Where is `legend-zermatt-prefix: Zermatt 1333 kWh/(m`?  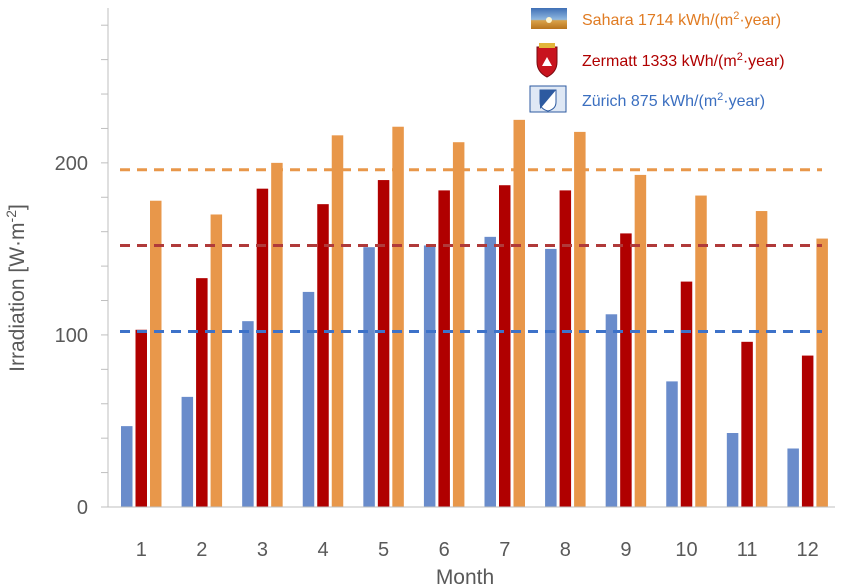 legend-zermatt-prefix: Zermatt 1333 kWh/(m is located at coordinates (659, 61).